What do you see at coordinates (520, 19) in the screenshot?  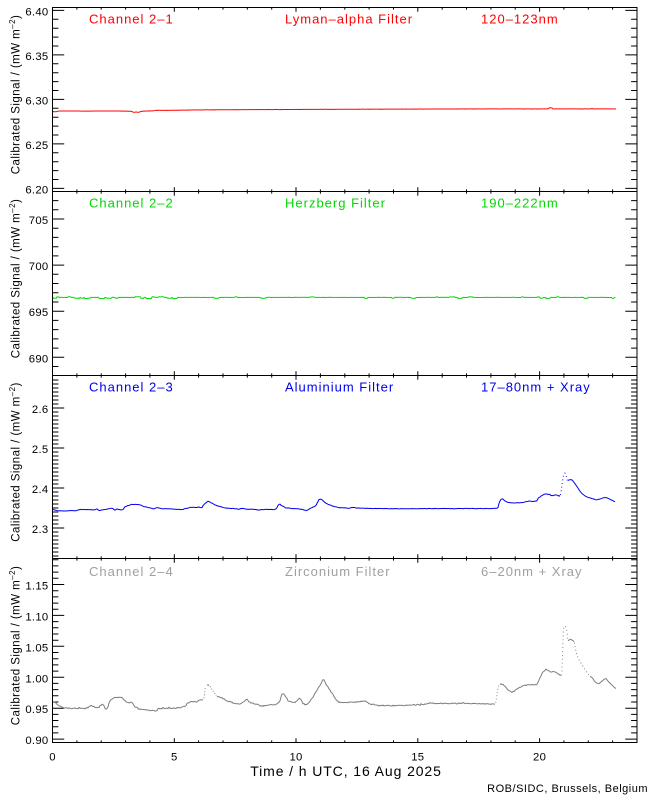 I see `svg-text: 120–123nm` at bounding box center [520, 19].